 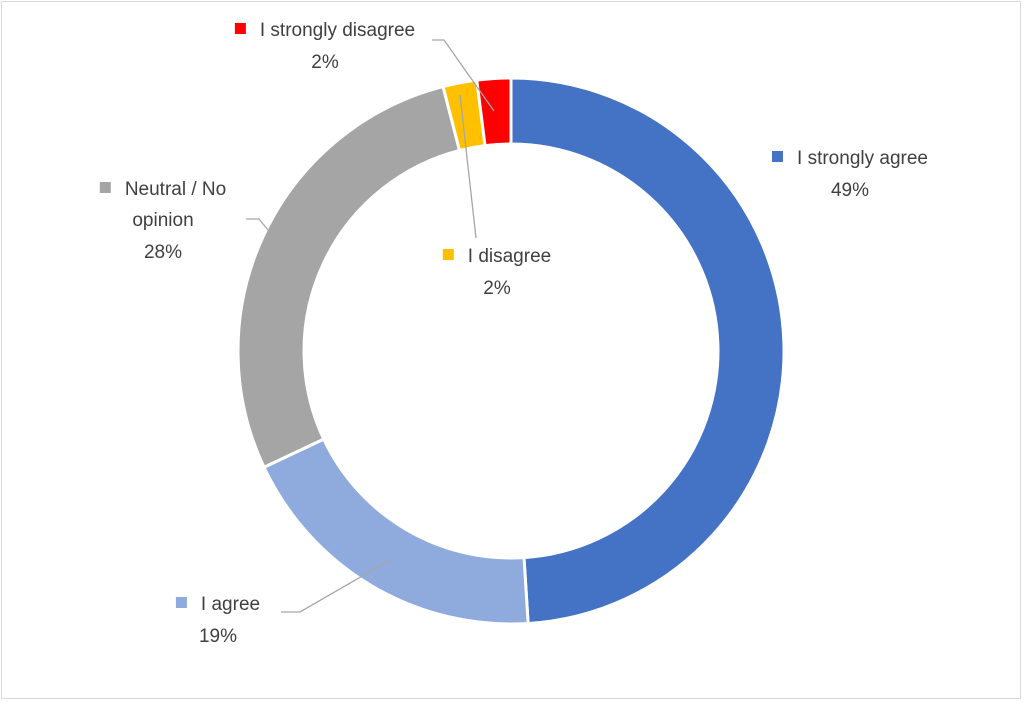 What do you see at coordinates (325, 62) in the screenshot?
I see `label-pct-i-strongly-disagree: 2%` at bounding box center [325, 62].